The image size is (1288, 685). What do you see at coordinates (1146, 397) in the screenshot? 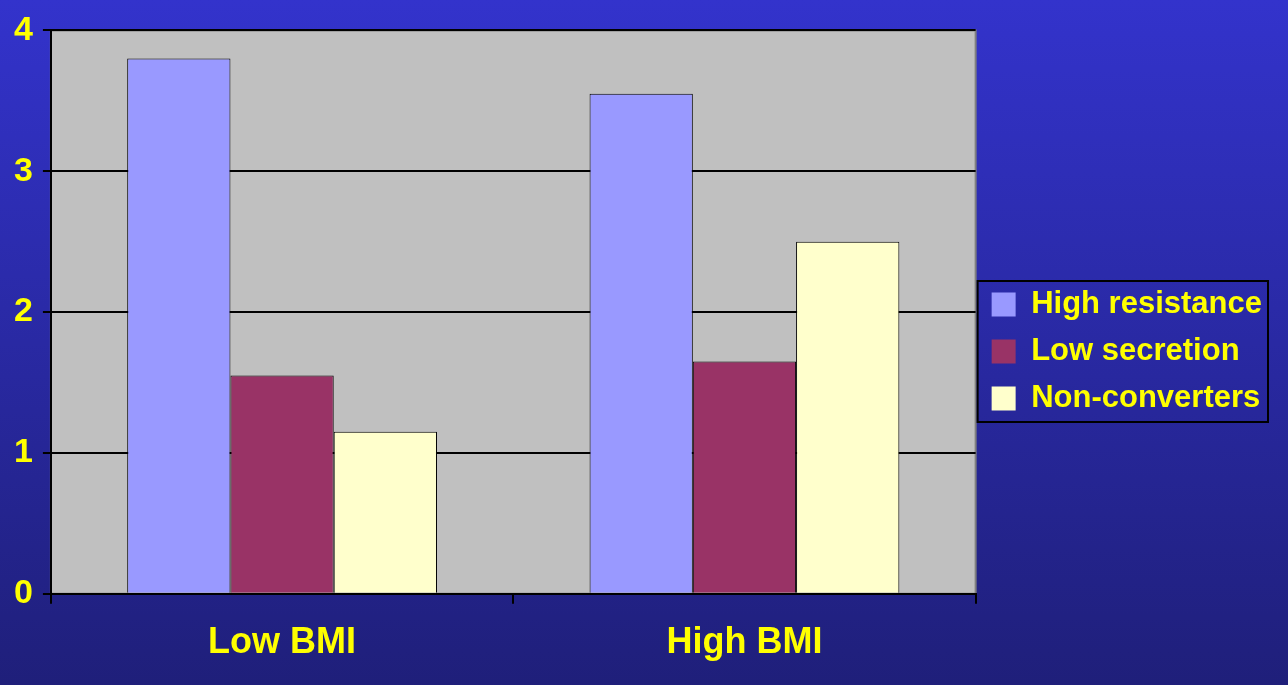
I see `legend-label: Non-converters` at bounding box center [1146, 397].